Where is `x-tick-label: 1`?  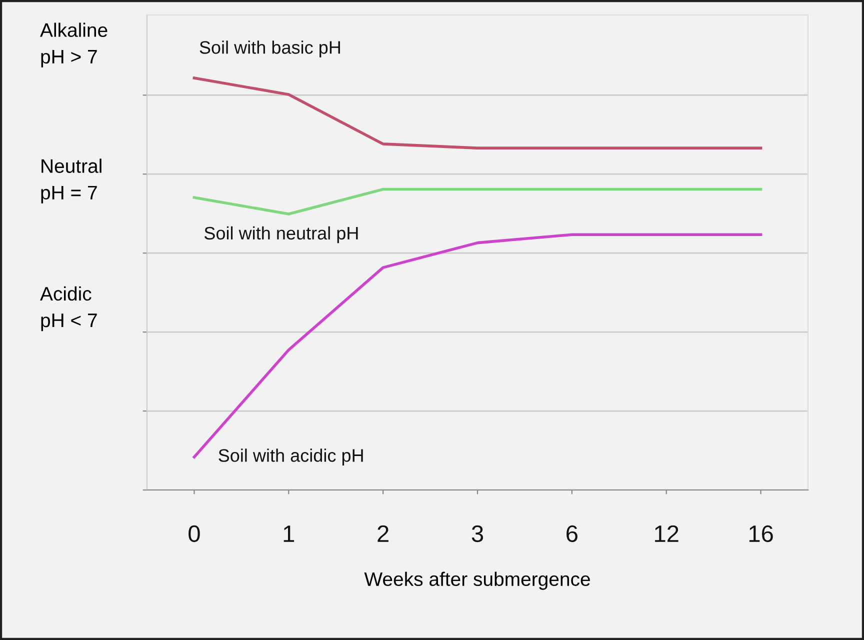 x-tick-label: 1 is located at coordinates (289, 534).